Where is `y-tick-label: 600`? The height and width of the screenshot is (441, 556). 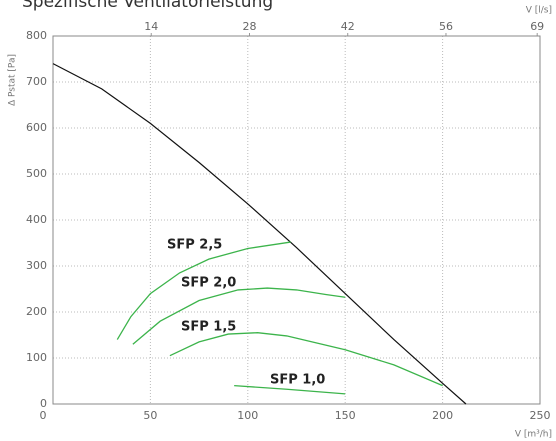 y-tick-label: 600 is located at coordinates (36, 127).